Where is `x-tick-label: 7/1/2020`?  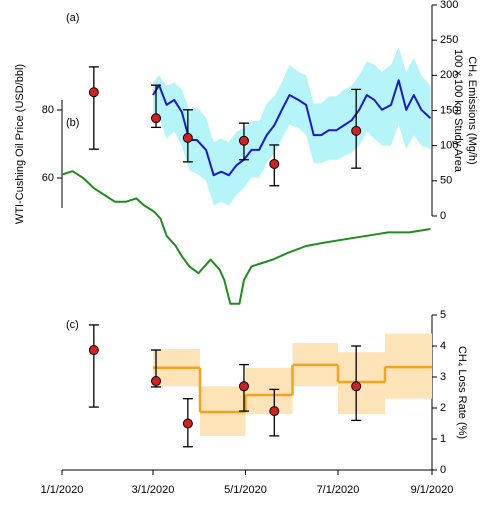 x-tick-label: 7/1/2020 is located at coordinates (338, 490).